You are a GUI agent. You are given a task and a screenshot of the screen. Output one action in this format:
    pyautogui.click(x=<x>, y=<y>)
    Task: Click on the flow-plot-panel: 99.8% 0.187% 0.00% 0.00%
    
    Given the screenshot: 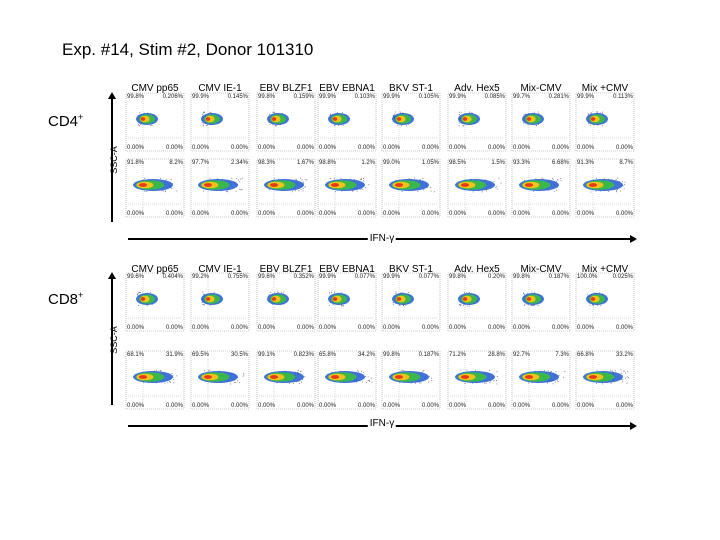 What is the action you would take?
    pyautogui.click(x=411, y=380)
    